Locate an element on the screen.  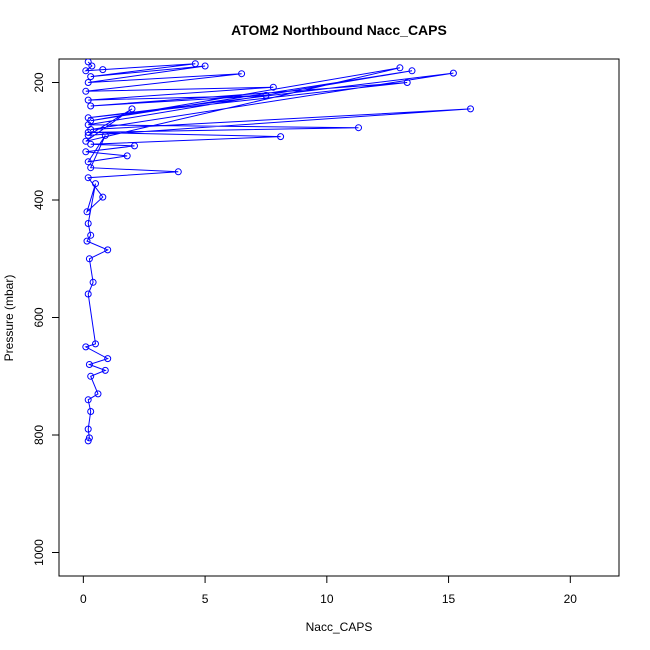
chart-title: ATOM2 Northbound Nacc_CAPS is located at coordinates (339, 30).